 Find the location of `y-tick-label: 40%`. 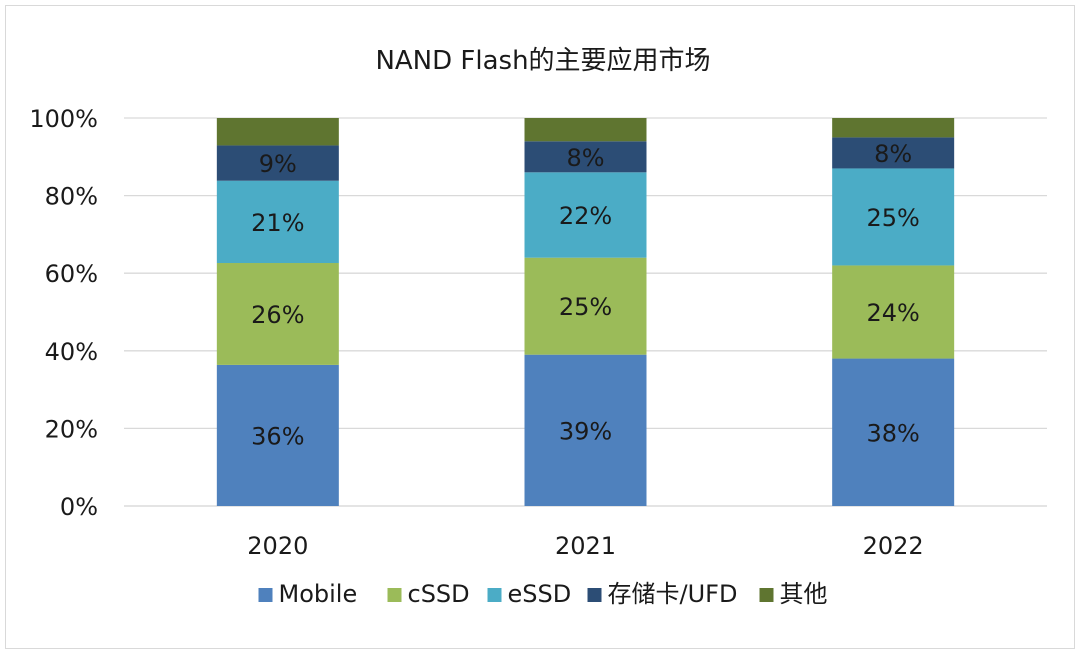

y-tick-label: 40% is located at coordinates (71, 352).